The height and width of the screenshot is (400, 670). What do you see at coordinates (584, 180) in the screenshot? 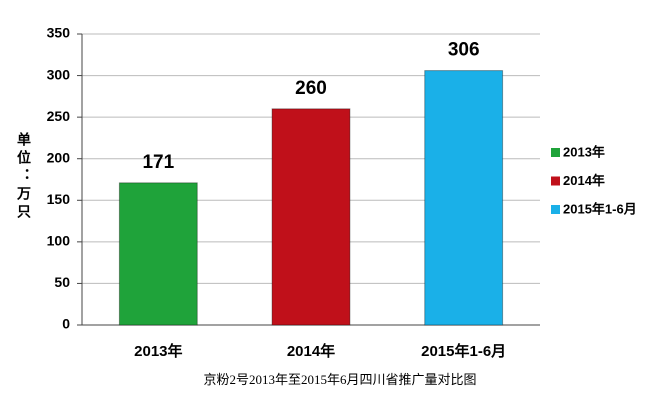
I see `legend-label: 2014年` at bounding box center [584, 180].